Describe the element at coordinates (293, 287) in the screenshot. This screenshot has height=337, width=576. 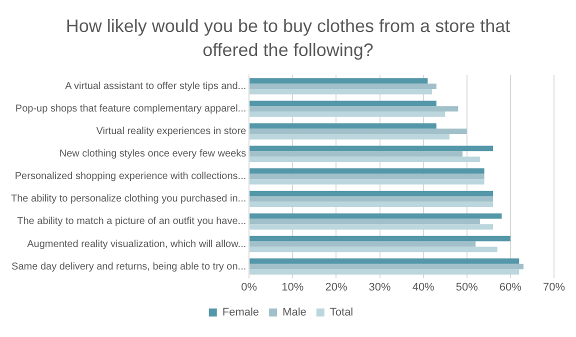
I see `x-tick-label: 10%` at that location.